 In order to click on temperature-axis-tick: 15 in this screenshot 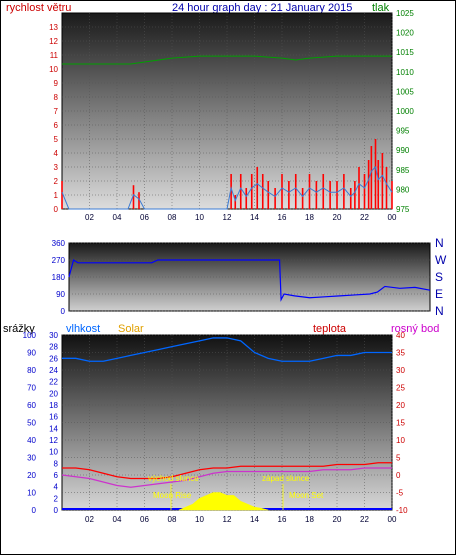, I will do `click(400, 423)`.